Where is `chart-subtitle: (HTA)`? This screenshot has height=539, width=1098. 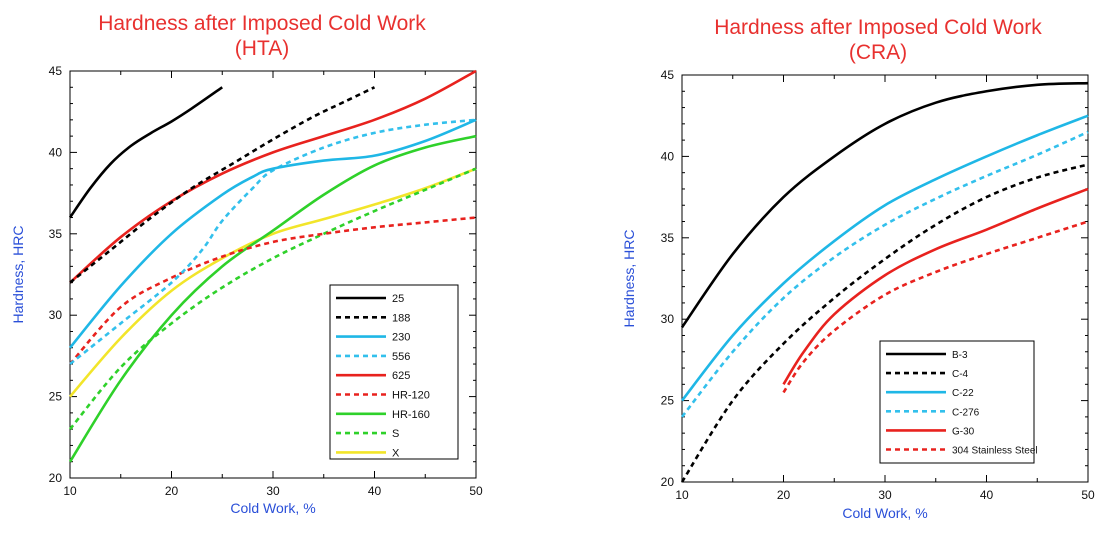
chart-subtitle: (HTA) is located at coordinates (262, 48).